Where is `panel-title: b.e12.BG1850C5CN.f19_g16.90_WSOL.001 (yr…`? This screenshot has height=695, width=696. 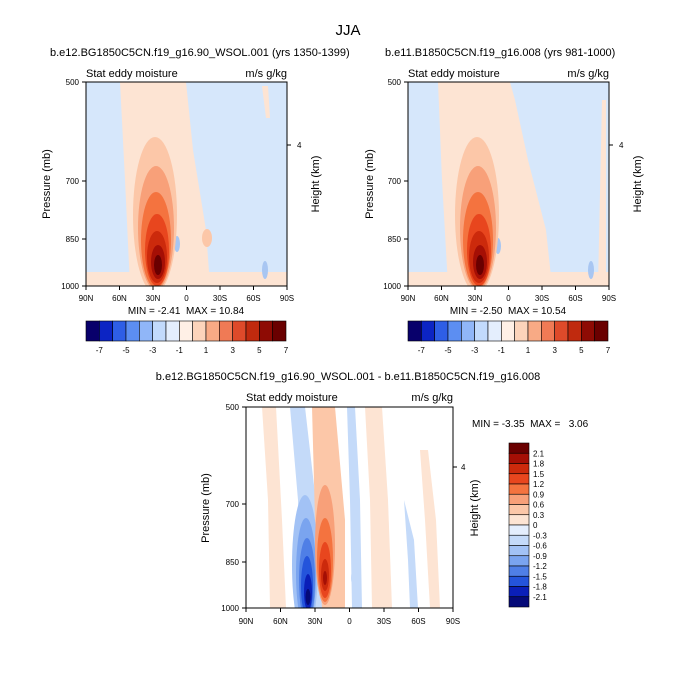
panel-title: b.e12.BG1850C5CN.f19_g16.90_WSOL.001 (yr… is located at coordinates (200, 53).